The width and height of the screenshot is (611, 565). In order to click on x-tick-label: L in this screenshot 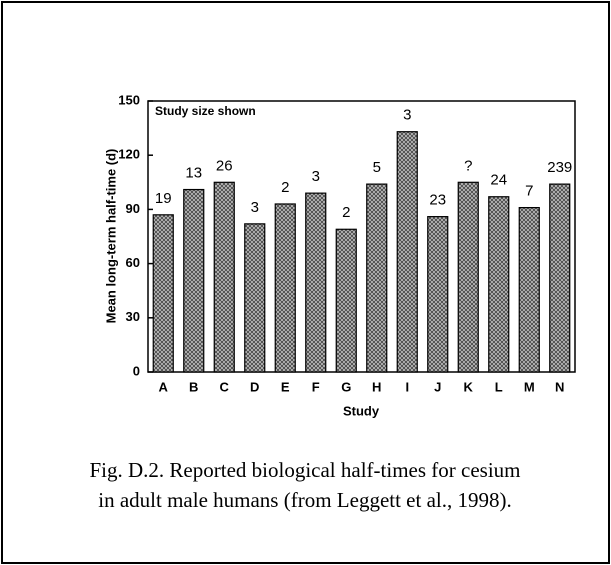, I will do `click(499, 386)`.